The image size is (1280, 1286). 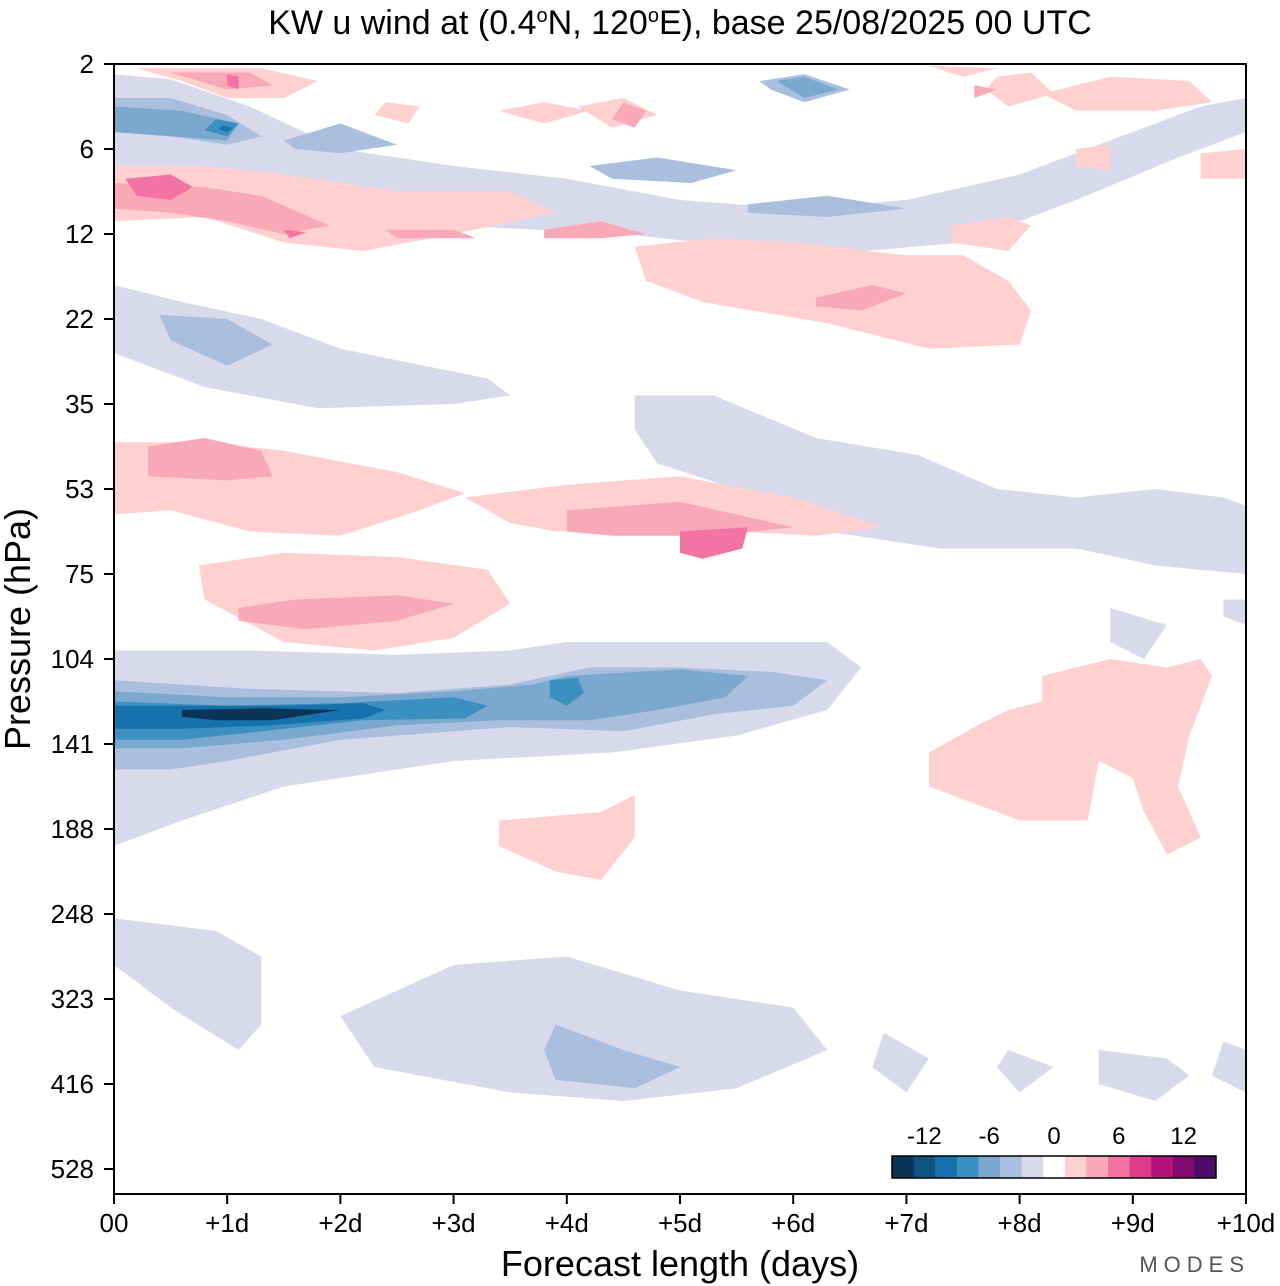 I want to click on y-tick-label: 323, so click(x=72, y=999).